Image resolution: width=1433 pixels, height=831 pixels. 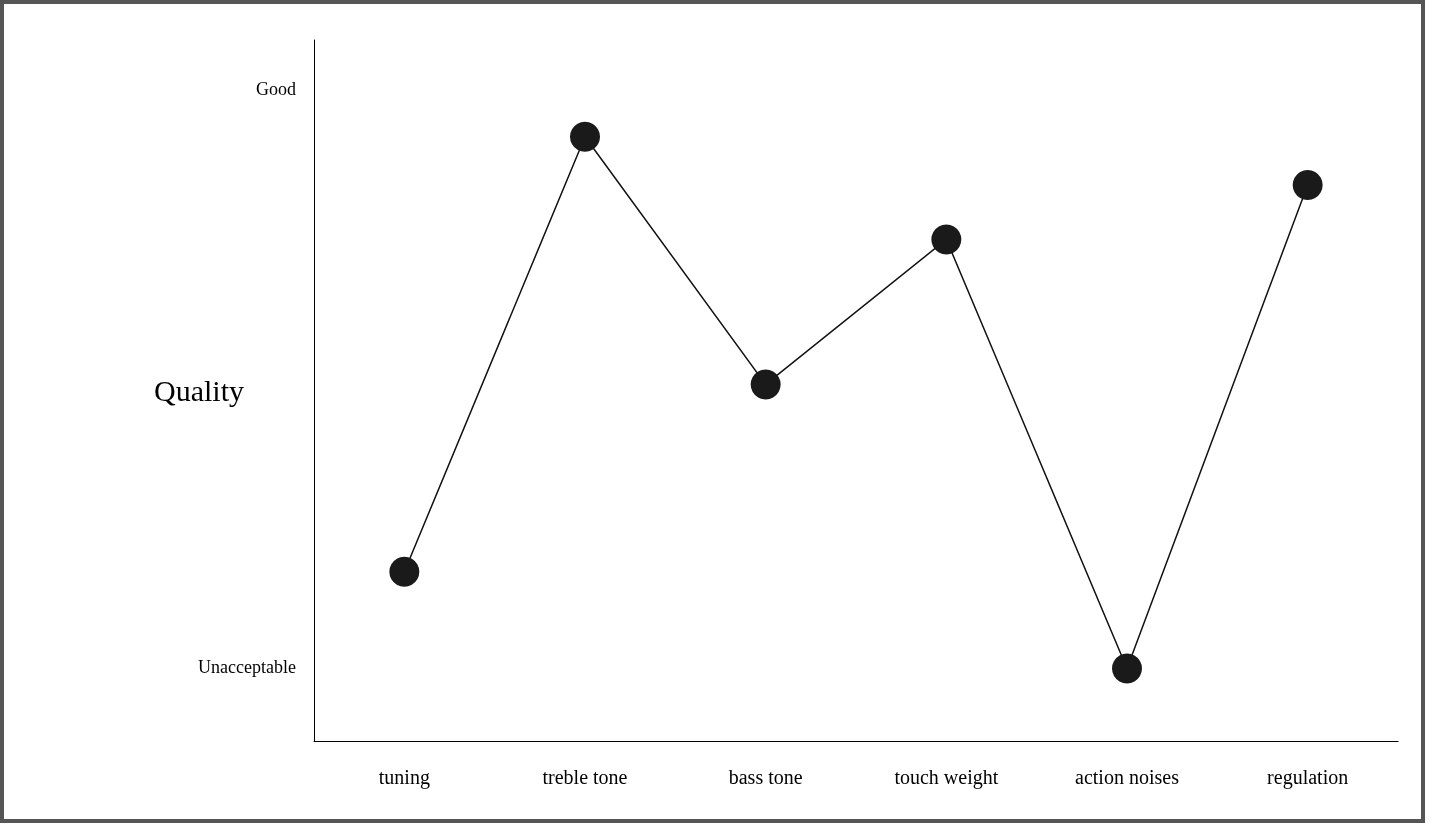 I want to click on x-tick-label: action noises, so click(x=1127, y=777).